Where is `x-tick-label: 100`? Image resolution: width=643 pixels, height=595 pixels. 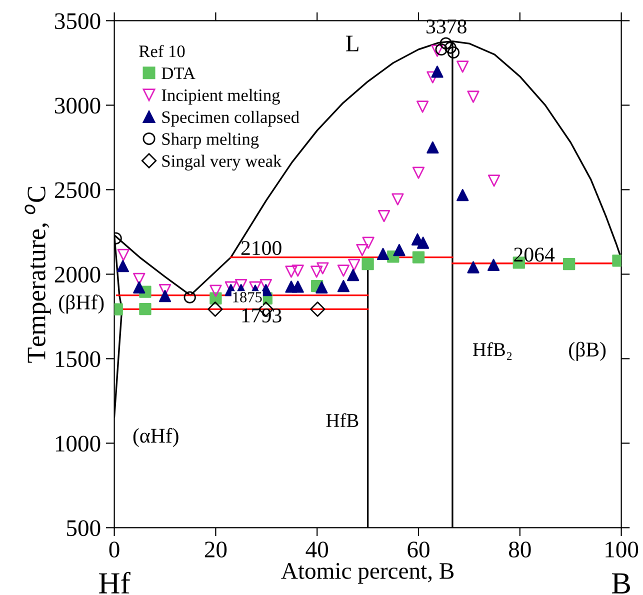 x-tick-label: 100 is located at coordinates (622, 550).